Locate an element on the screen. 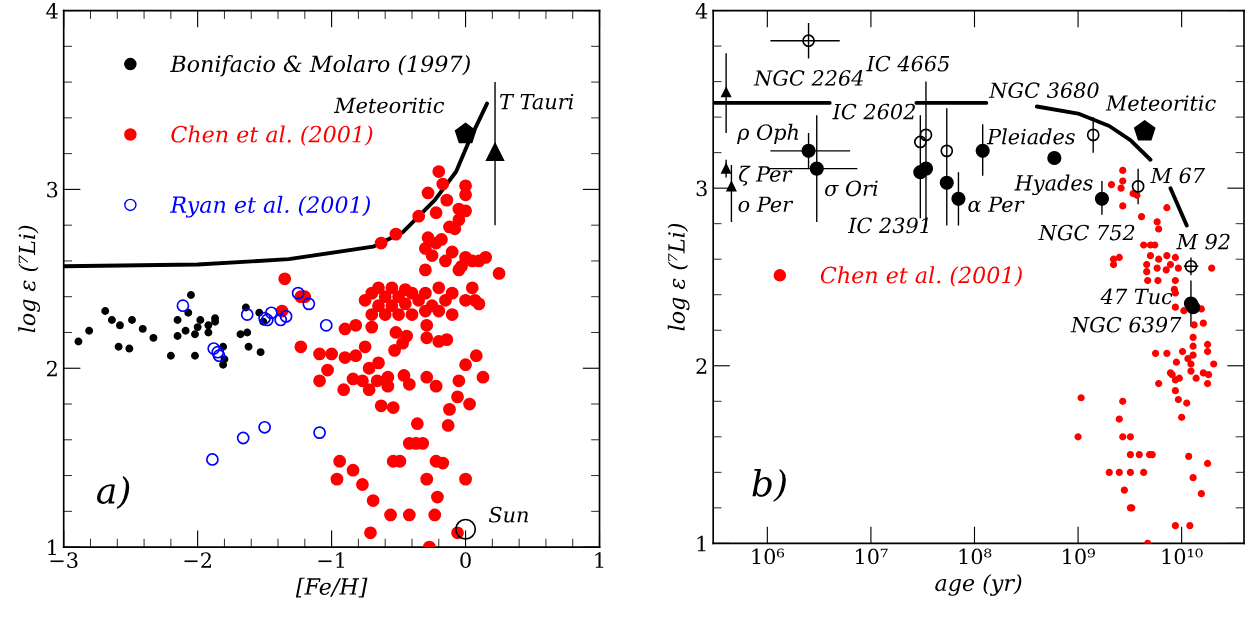 This screenshot has height=621, width=1249. annotation: IC 4665 is located at coordinates (908, 63).